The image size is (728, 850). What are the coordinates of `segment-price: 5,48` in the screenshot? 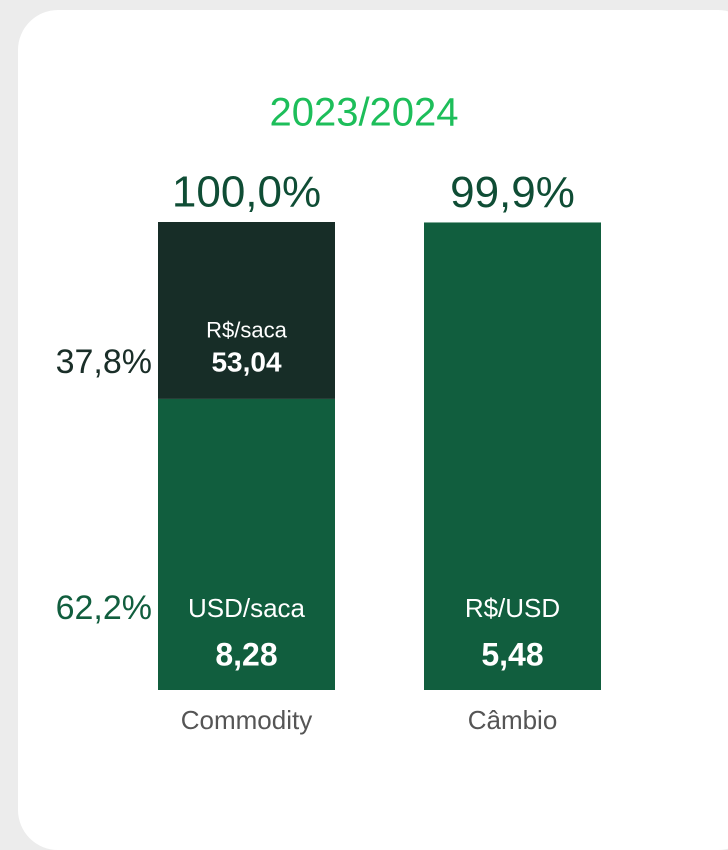 It's located at (512, 654).